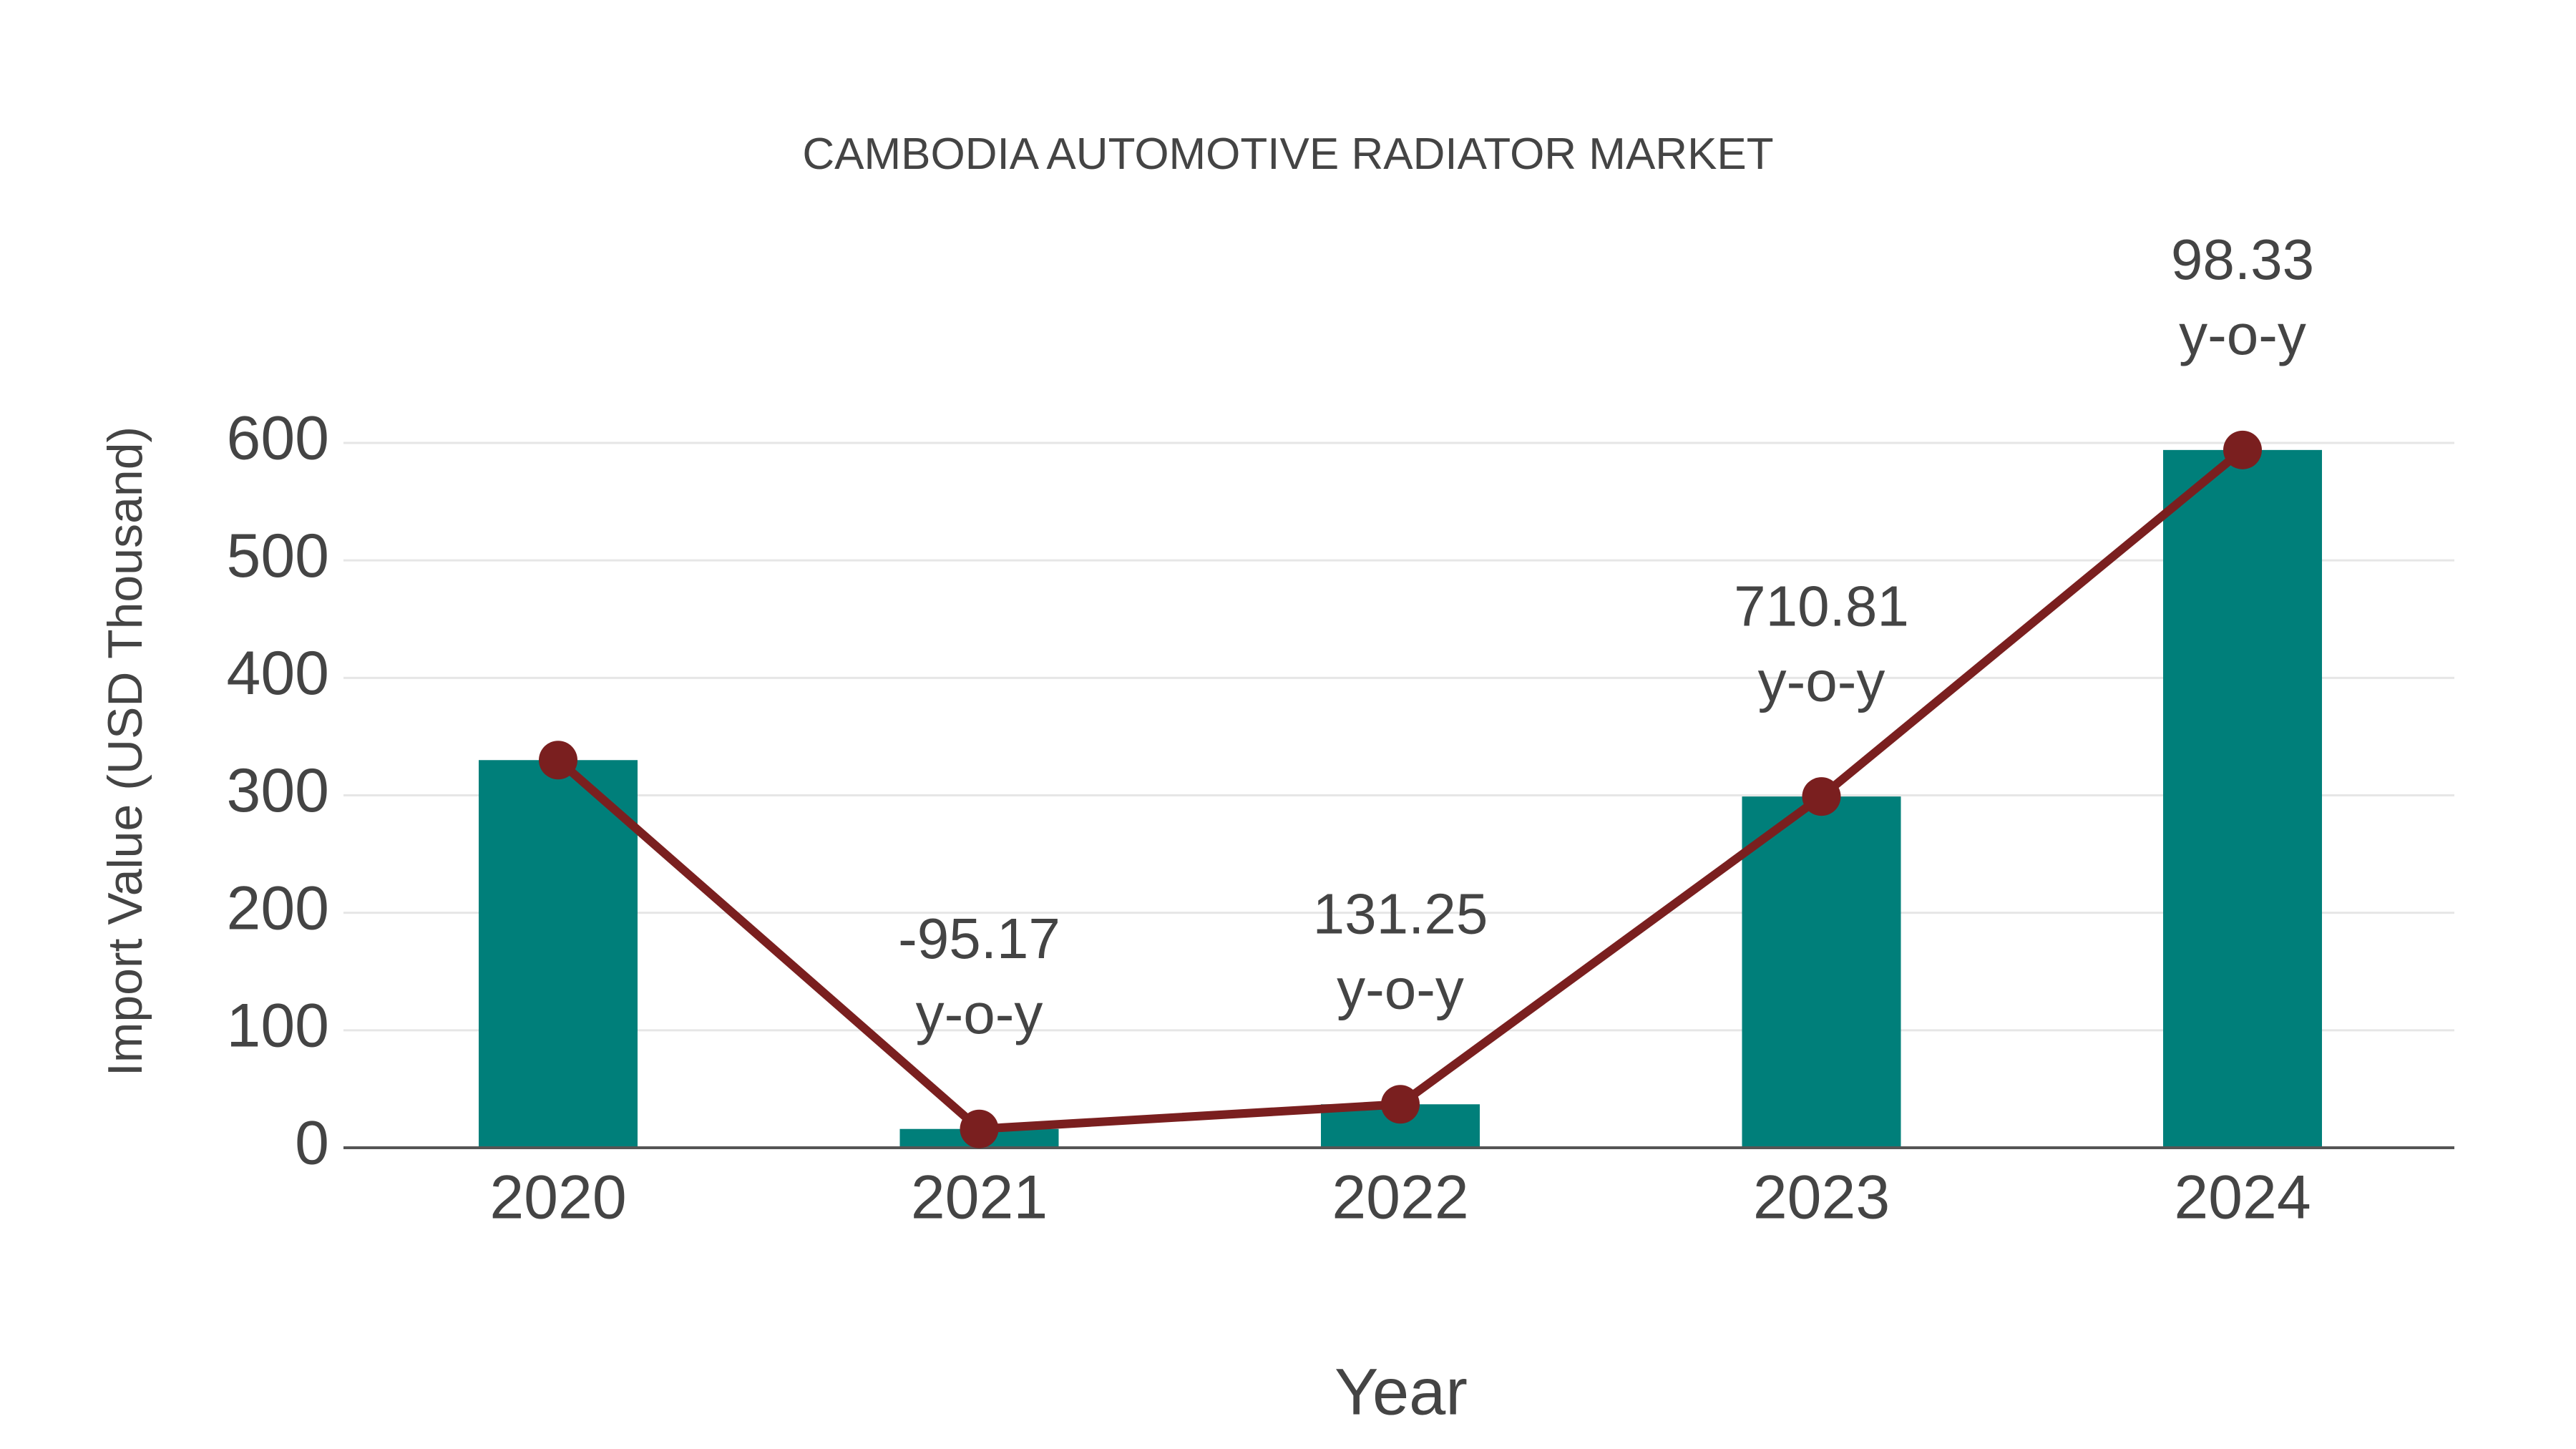  What do you see at coordinates (278, 908) in the screenshot?
I see `y-tick-label: 200` at bounding box center [278, 908].